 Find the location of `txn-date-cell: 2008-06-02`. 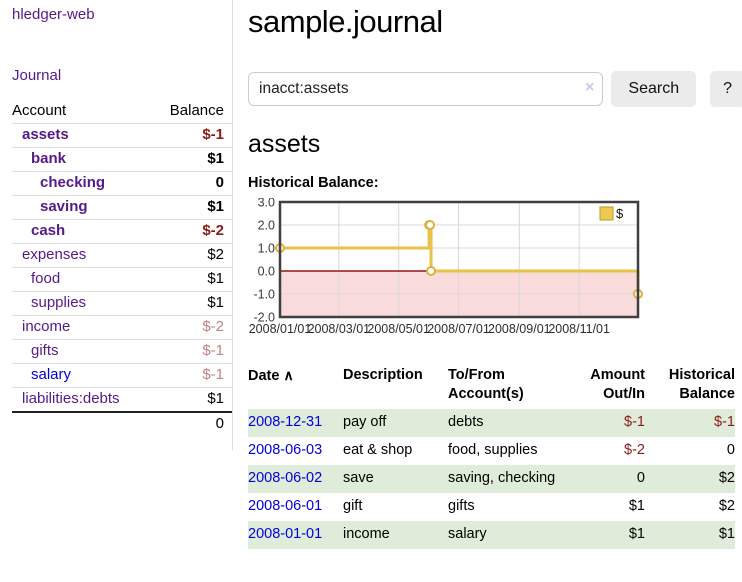

txn-date-cell: 2008-06-02 is located at coordinates (295, 479).